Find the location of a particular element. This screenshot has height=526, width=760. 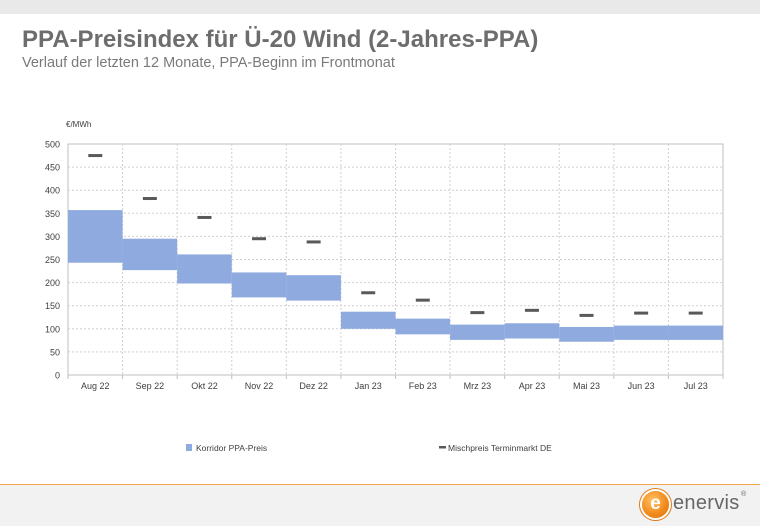

y-tick-label-9: 450 is located at coordinates (52, 168).